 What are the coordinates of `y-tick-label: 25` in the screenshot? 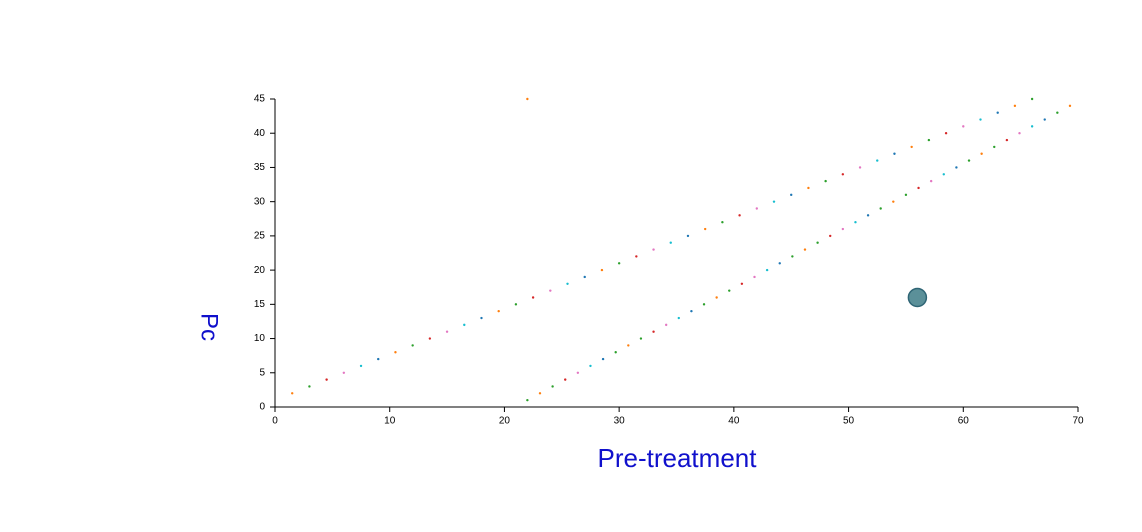 It's located at (260, 236).